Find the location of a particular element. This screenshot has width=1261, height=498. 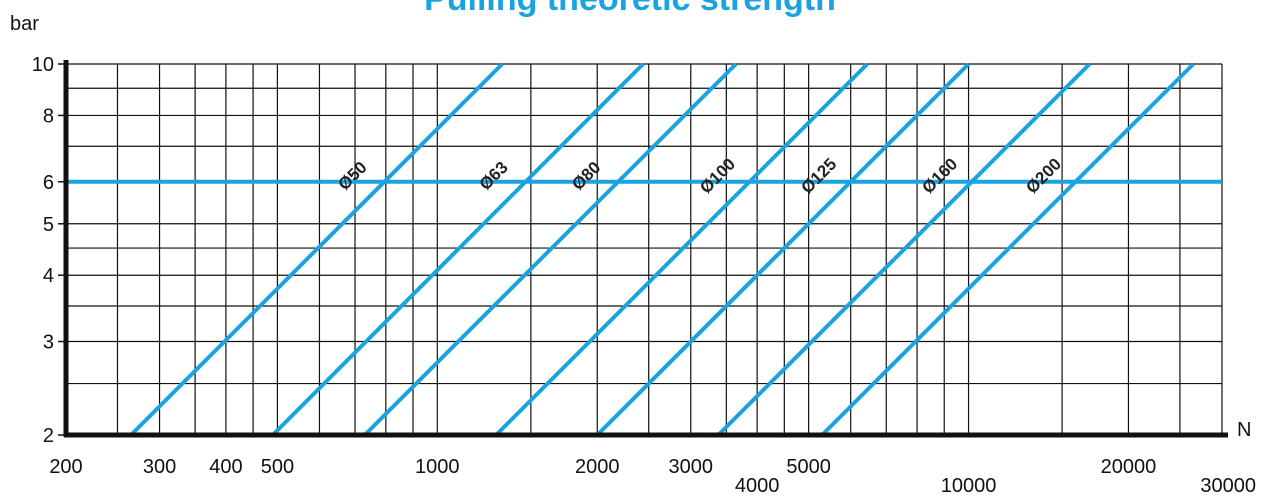

series-label: Ø125 is located at coordinates (818, 175).